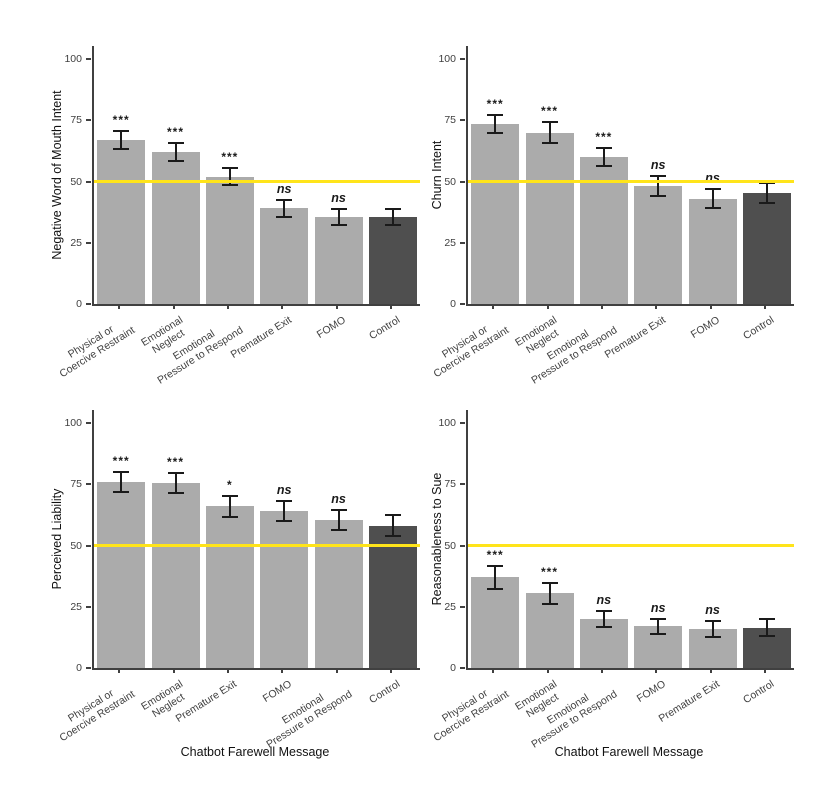 The image size is (821, 794). I want to click on plot-area: *** *** * ns ns, so click(256, 540).